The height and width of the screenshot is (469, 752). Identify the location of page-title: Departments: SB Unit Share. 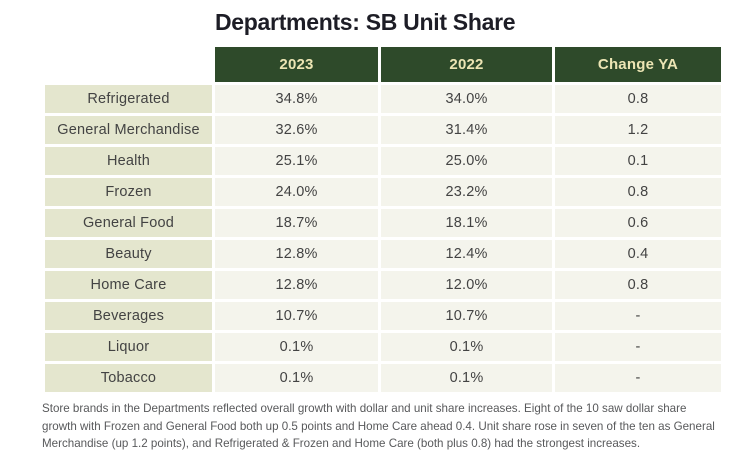
(365, 22).